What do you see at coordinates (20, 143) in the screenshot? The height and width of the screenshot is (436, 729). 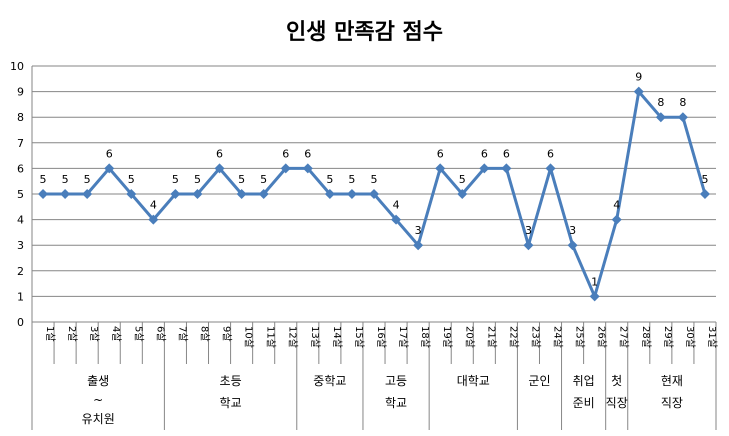 I see `y-tick-label: 7` at bounding box center [20, 143].